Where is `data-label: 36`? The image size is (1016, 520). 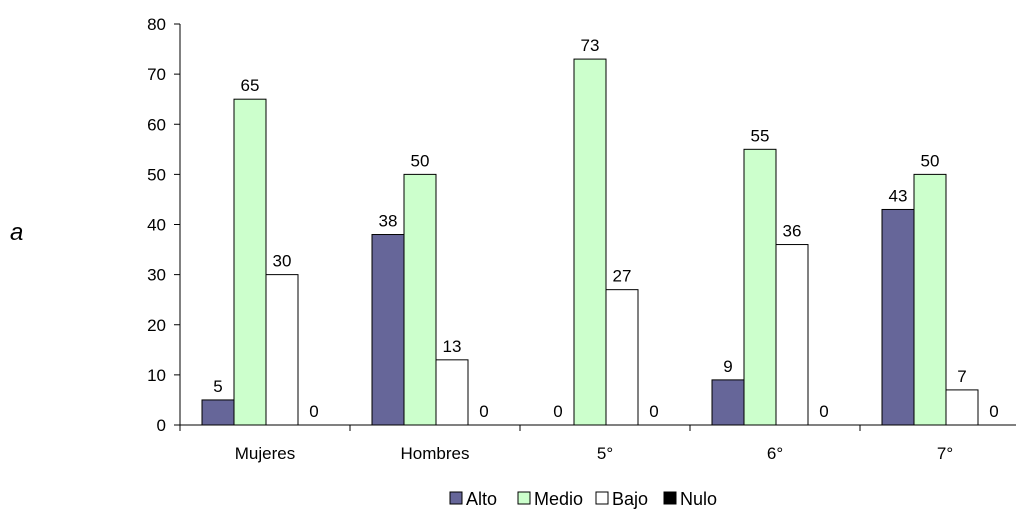 data-label: 36 is located at coordinates (792, 231).